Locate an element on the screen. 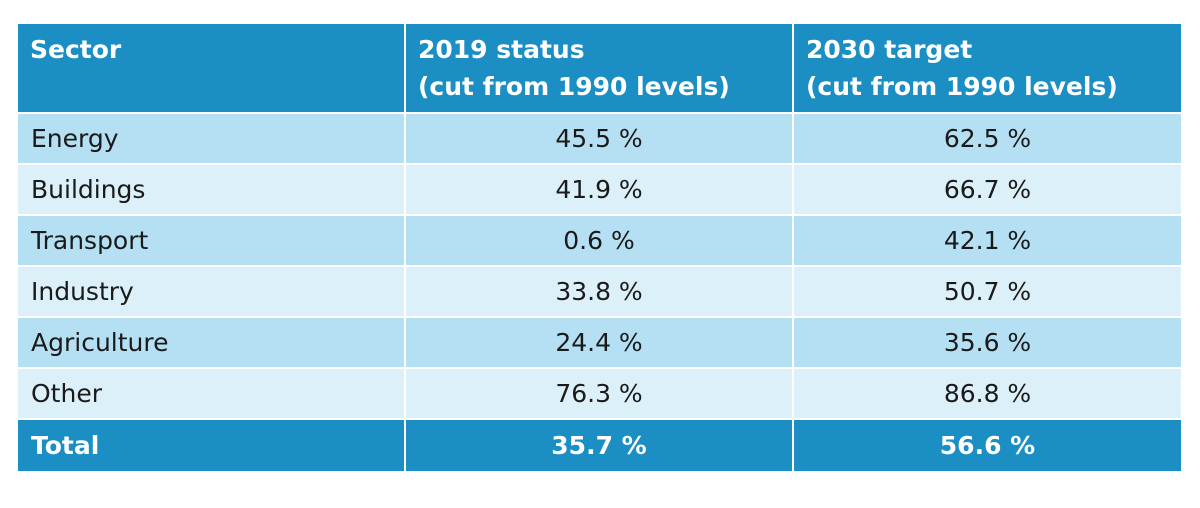  total-target-2030-cell: 56.6 % is located at coordinates (986, 445).